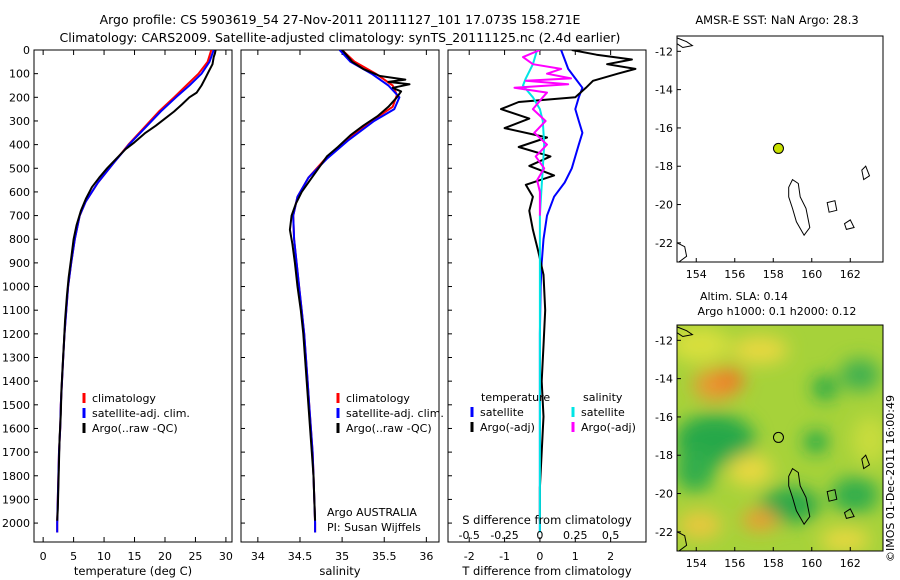  Describe the element at coordinates (547, 520) in the screenshot. I see `secondary-x-axis-label: S difference from climatology` at that location.